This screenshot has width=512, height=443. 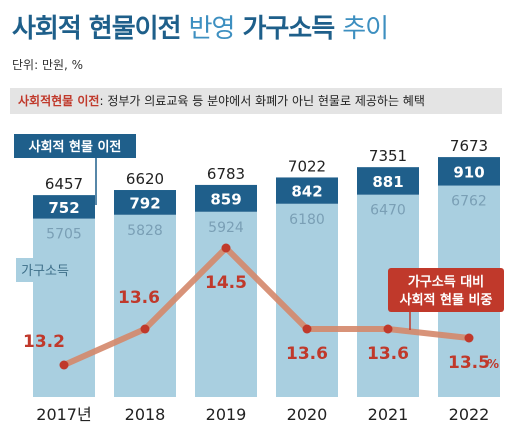 What do you see at coordinates (365, 29) in the screenshot?
I see `title-part4: 추이` at bounding box center [365, 29].